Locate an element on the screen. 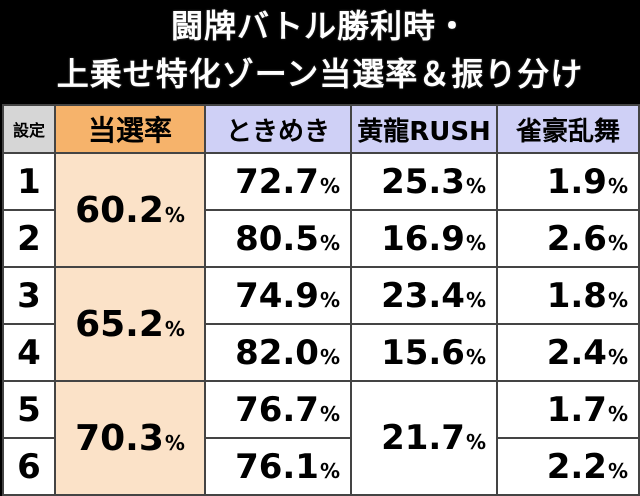 This screenshot has height=496, width=640. tokimeki-value: 82.0% is located at coordinates (278, 352).